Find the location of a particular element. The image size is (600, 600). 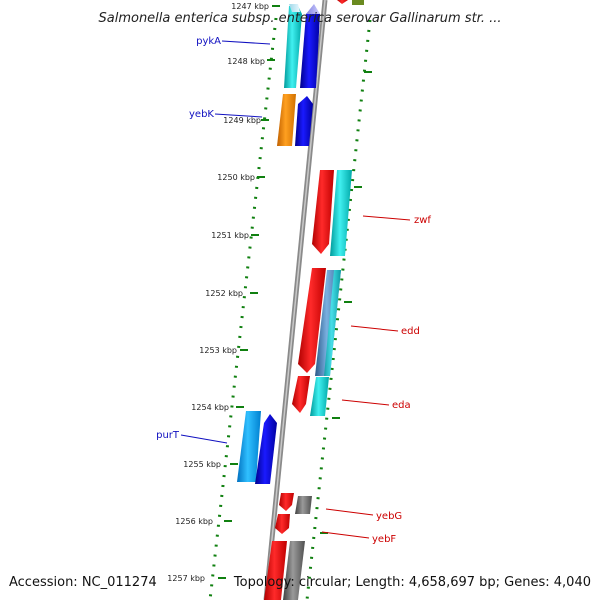

cds-near-yebK is located at coordinates (304, 121).